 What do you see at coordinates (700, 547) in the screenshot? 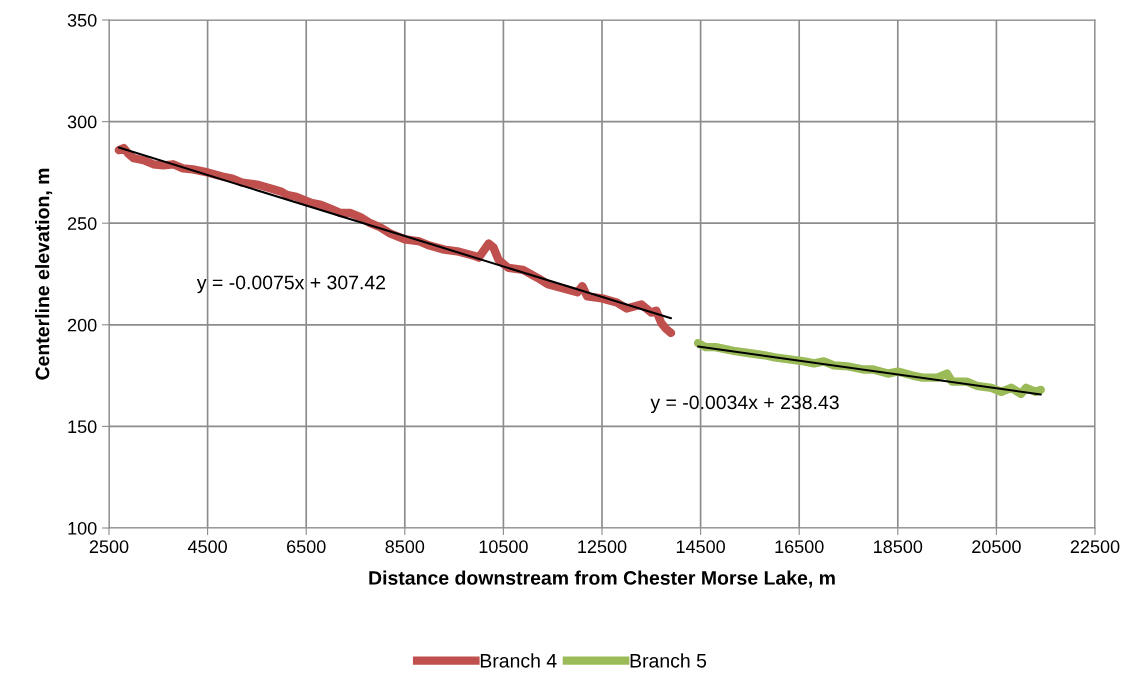
I see `x-tick-label: 14500` at bounding box center [700, 547].